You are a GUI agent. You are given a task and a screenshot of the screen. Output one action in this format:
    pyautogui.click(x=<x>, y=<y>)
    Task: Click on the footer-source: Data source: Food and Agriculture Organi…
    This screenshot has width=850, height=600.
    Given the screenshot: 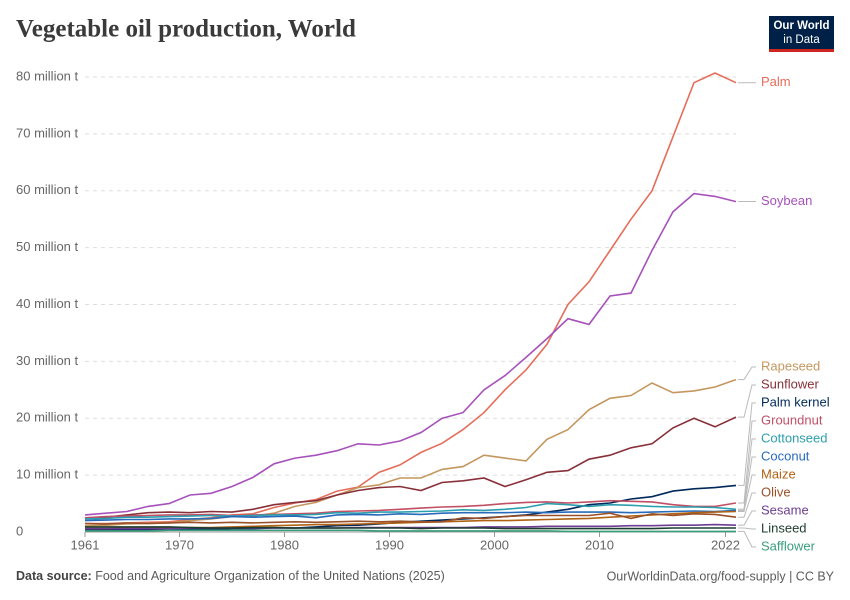 What is the action you would take?
    pyautogui.click(x=230, y=576)
    